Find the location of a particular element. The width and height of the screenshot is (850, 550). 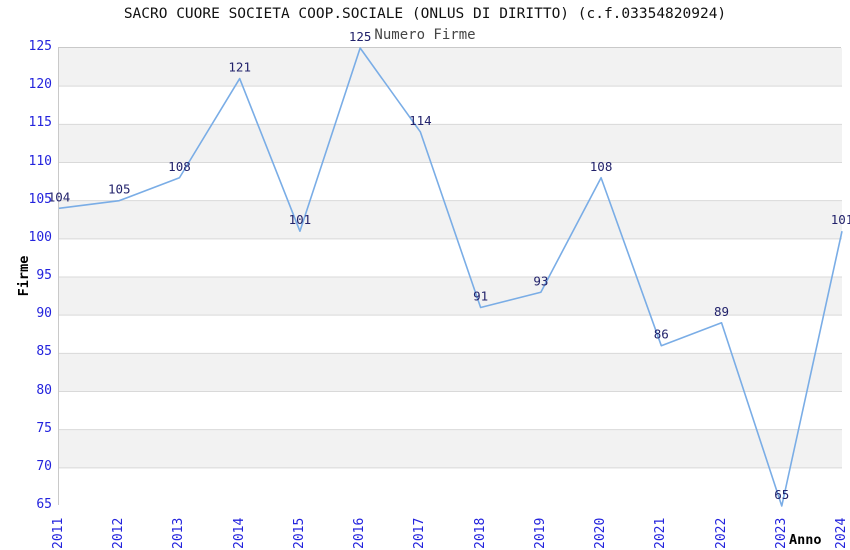

x-tick-label: 2013 is located at coordinates (179, 533).